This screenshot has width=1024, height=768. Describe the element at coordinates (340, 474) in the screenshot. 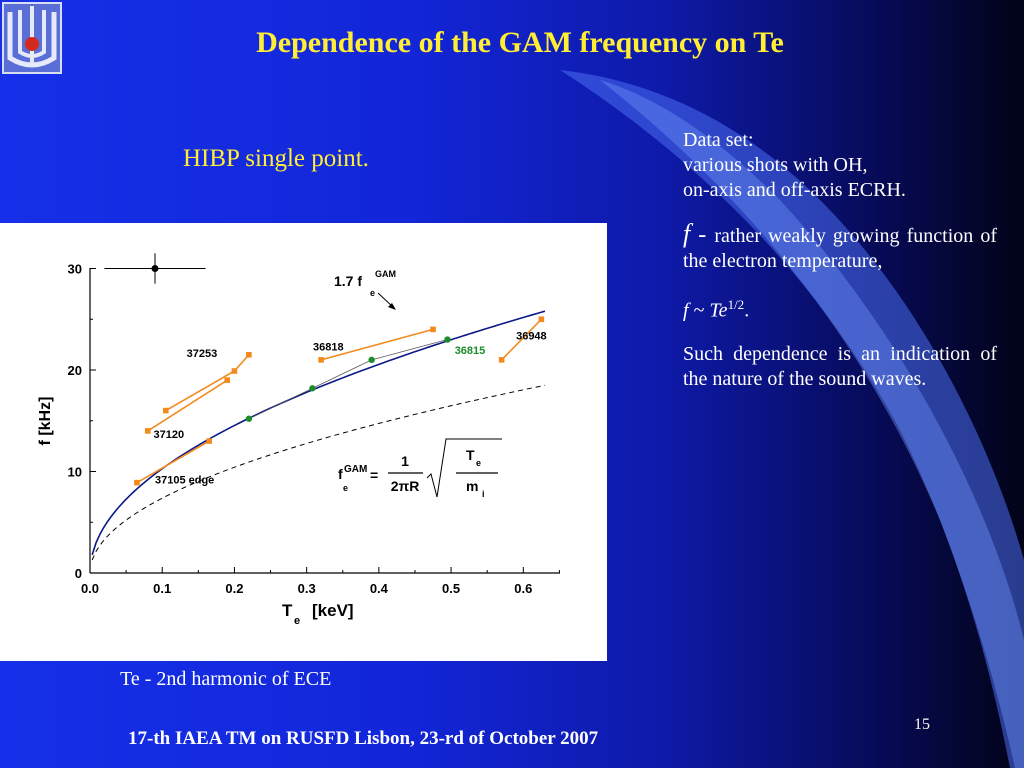

I see `formula-f: f` at that location.